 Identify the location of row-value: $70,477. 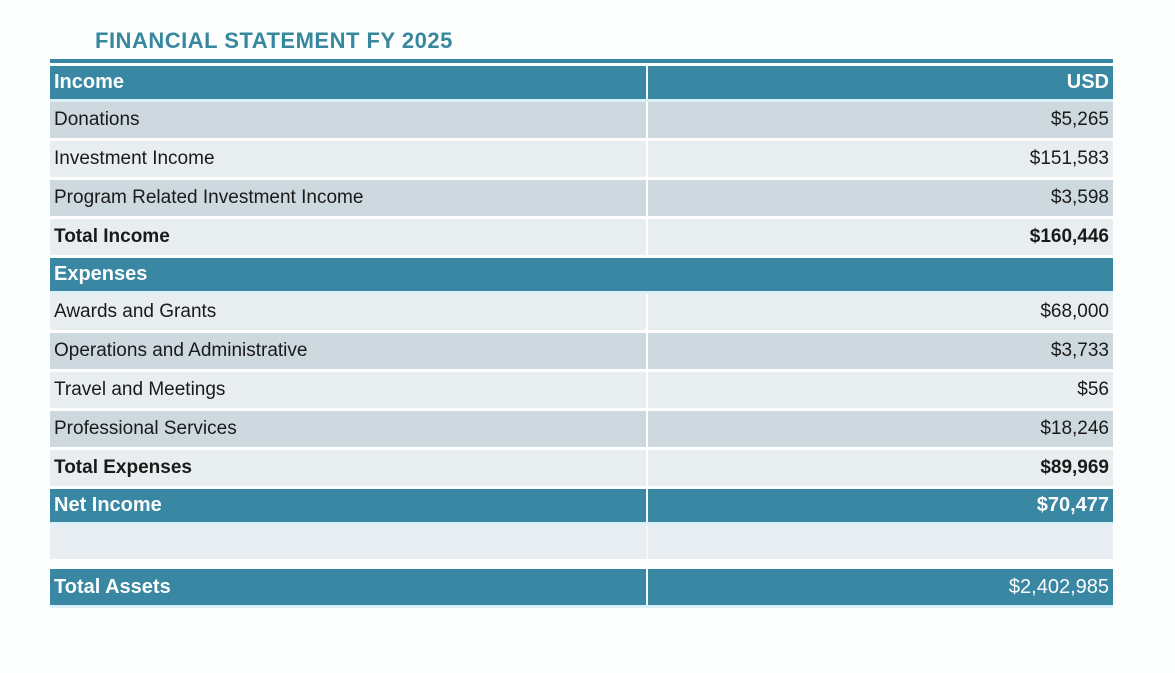
(1072, 505).